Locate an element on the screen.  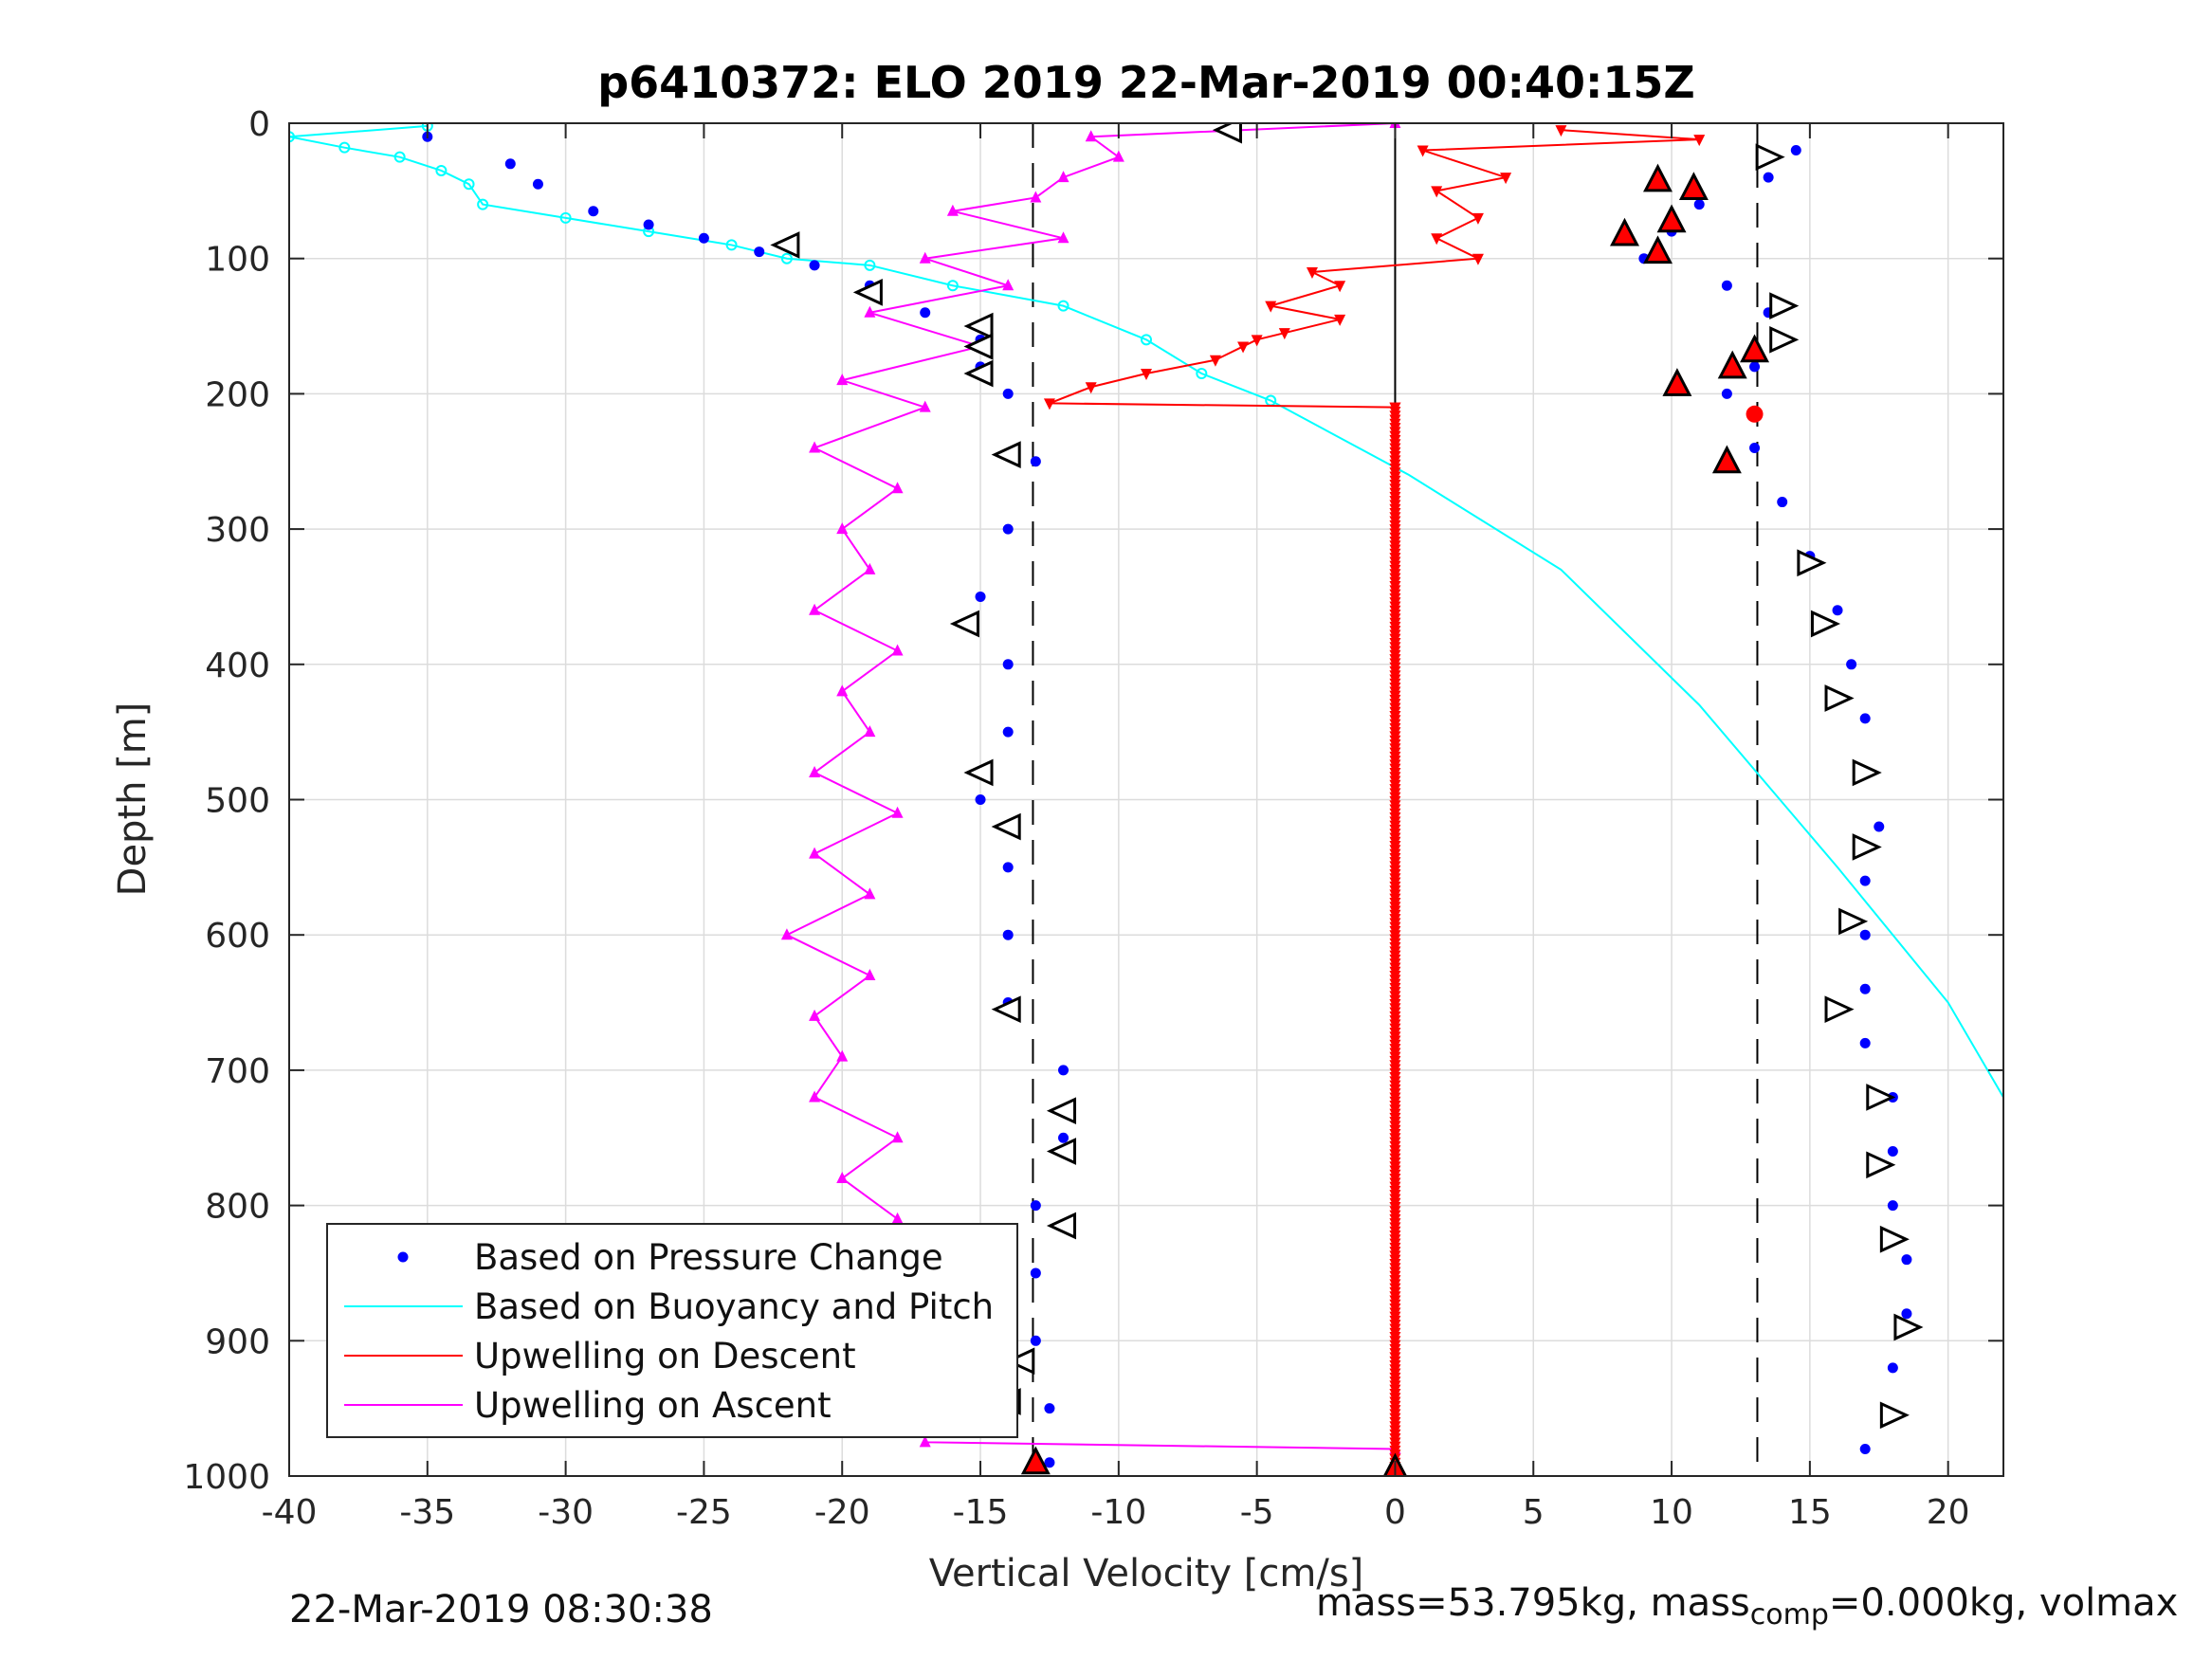
y-tick-label: 600 is located at coordinates (237, 936).